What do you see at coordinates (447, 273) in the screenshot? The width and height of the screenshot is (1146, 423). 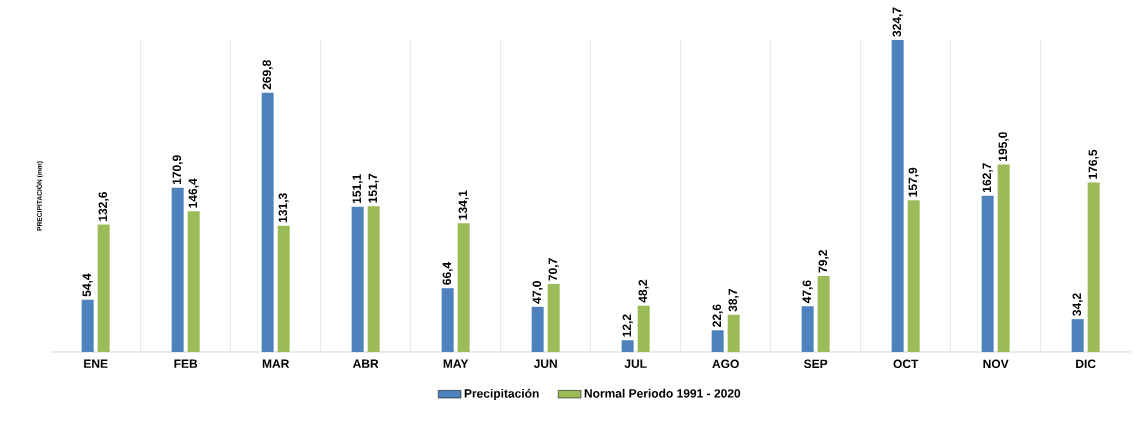 I see `data-label: 66,4` at bounding box center [447, 273].